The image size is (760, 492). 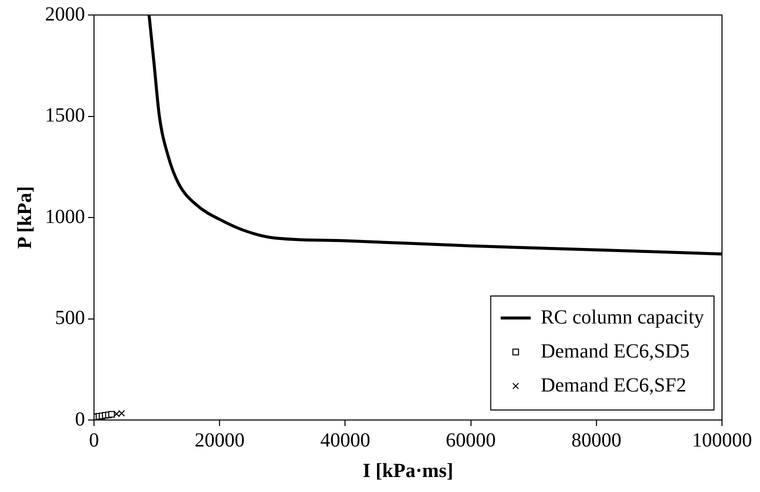 What do you see at coordinates (65, 217) in the screenshot?
I see `y-tick-label: 1000` at bounding box center [65, 217].